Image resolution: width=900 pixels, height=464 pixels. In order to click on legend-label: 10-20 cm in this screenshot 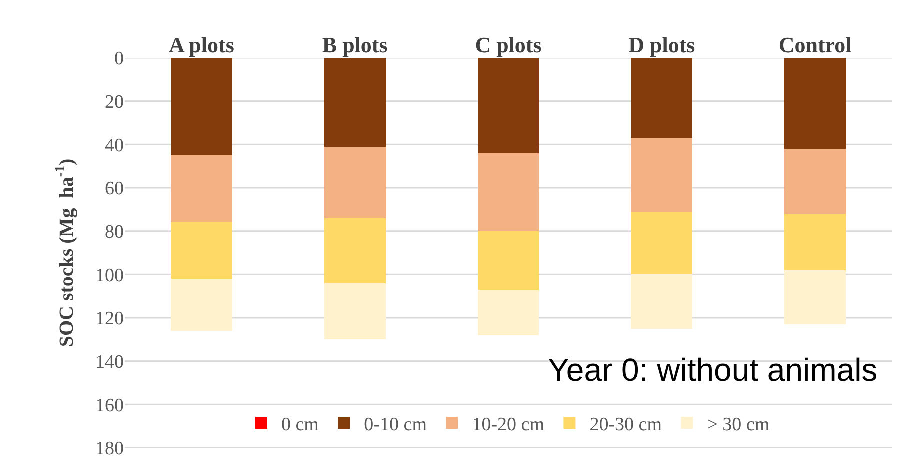, I will do `click(508, 425)`.